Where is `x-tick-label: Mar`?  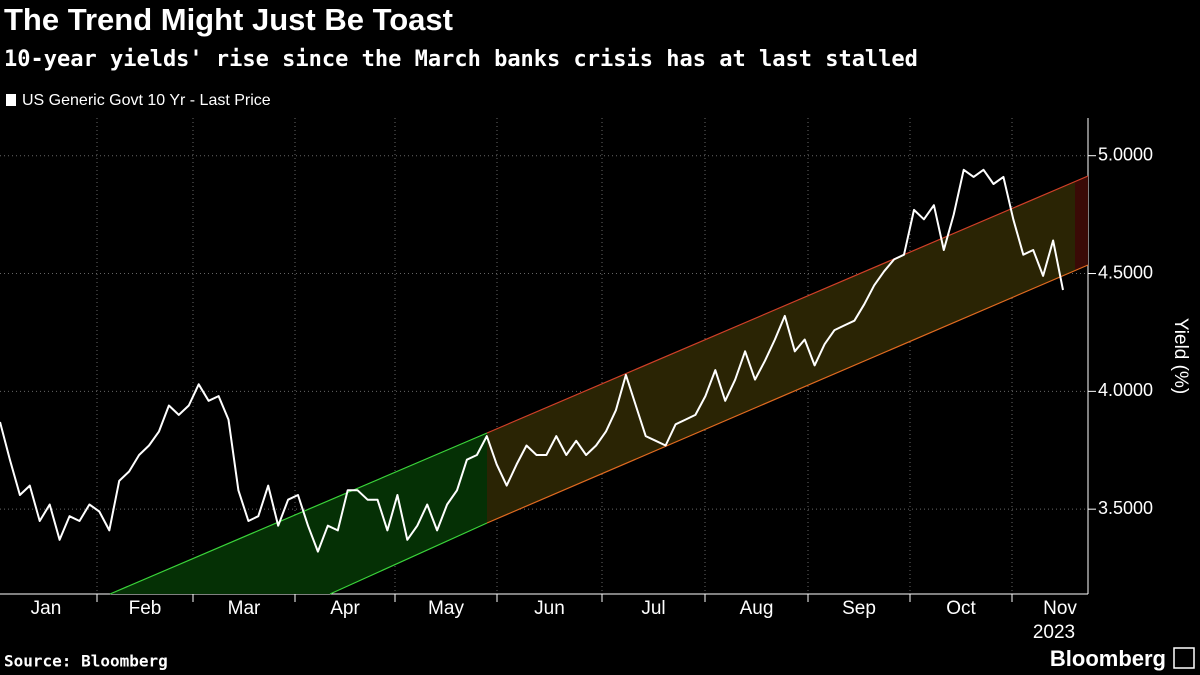 x-tick-label: Mar is located at coordinates (244, 608).